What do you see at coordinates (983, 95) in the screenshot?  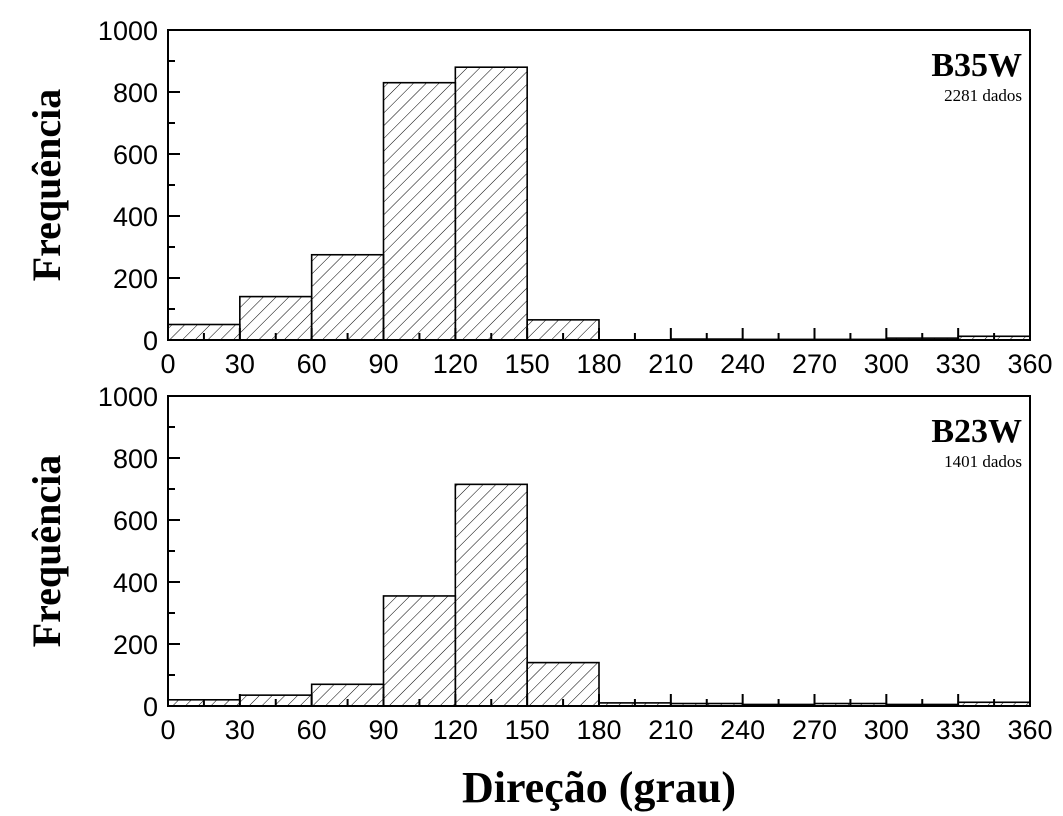 I see `panel-subtitle: 2281 dados` at bounding box center [983, 95].